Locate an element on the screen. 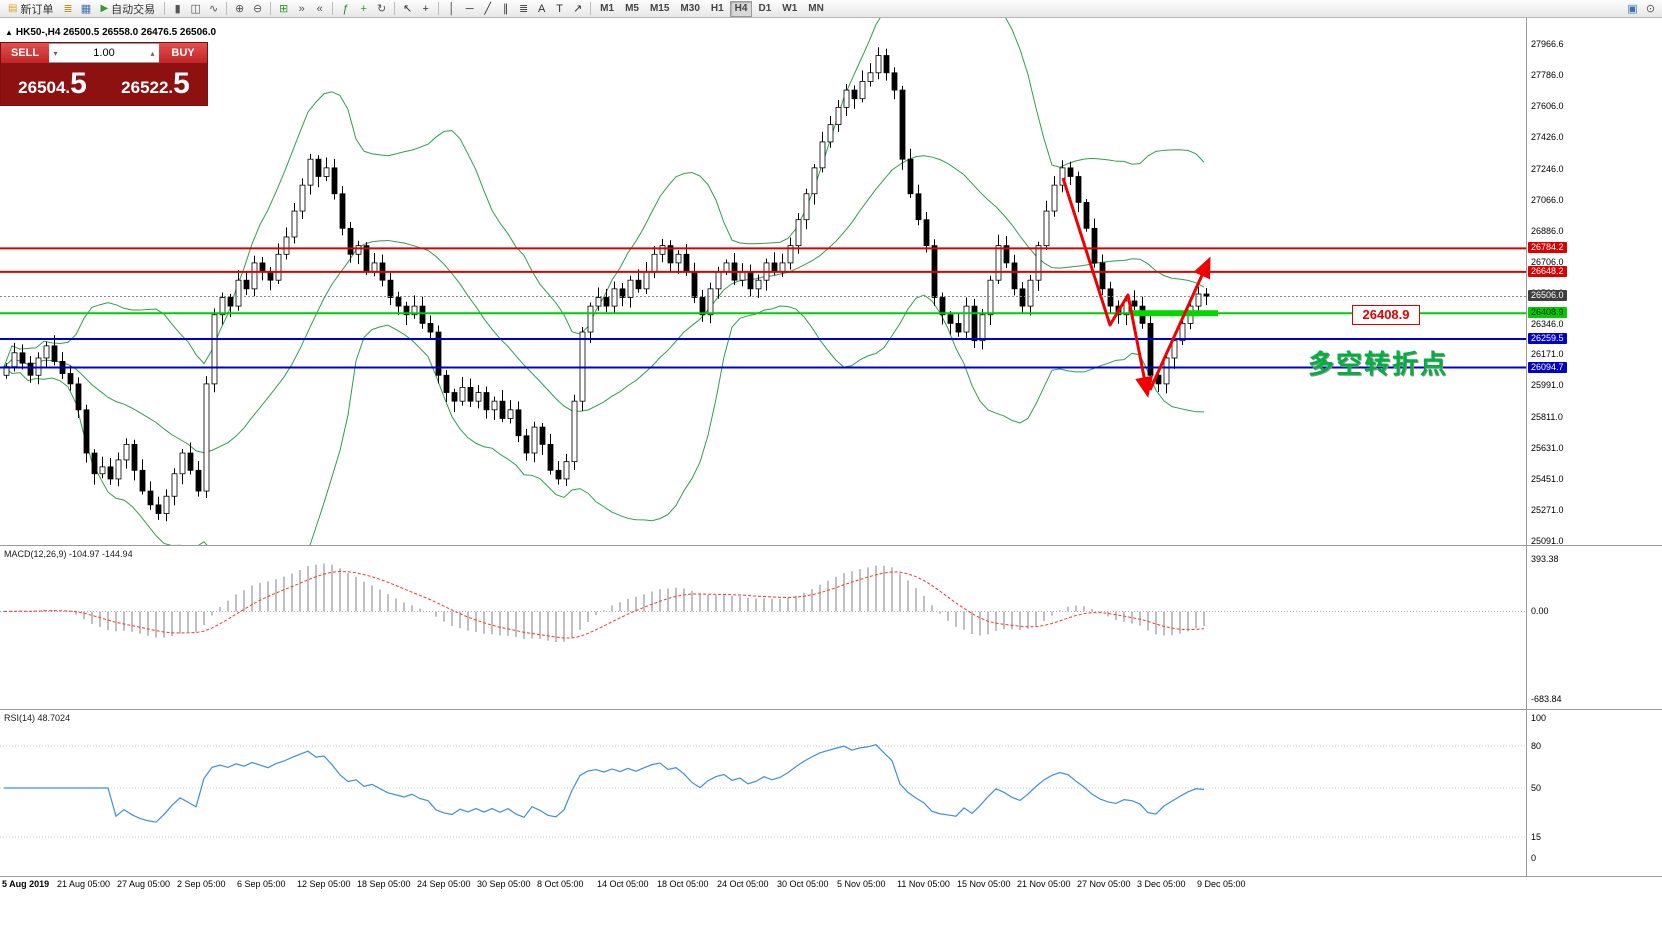 This screenshot has width=1662, height=944. price-tick: 25271.0 is located at coordinates (1547, 509).